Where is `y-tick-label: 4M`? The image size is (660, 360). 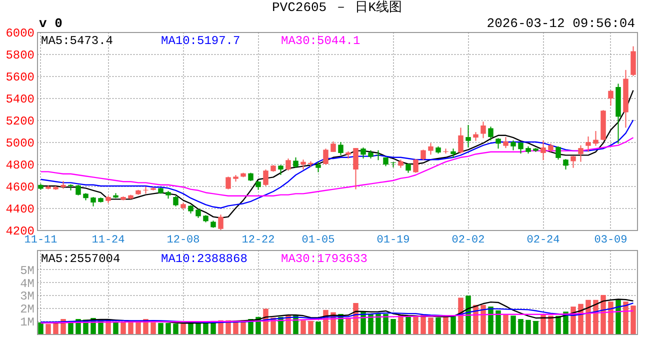
y-tick-label: 4M is located at coordinates (27, 283).